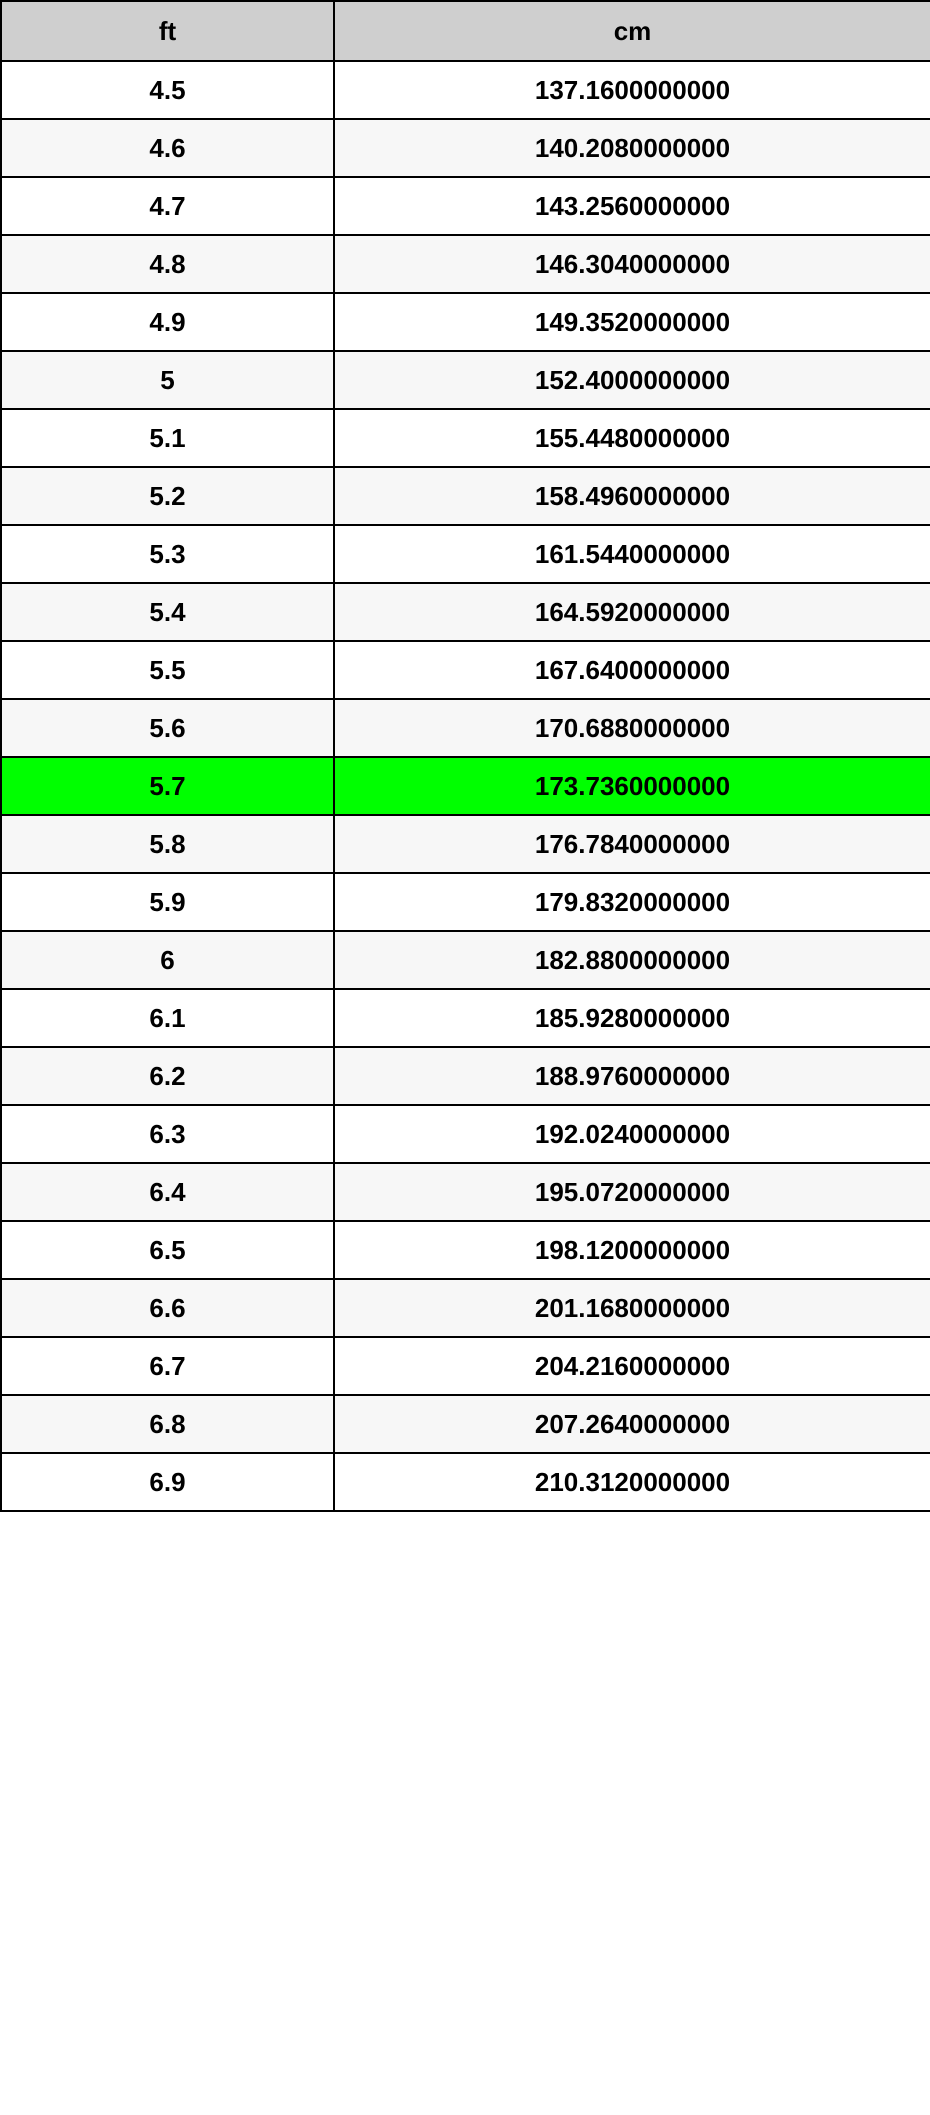  I want to click on table-row: 5.6 170.6880000000, so click(465, 728).